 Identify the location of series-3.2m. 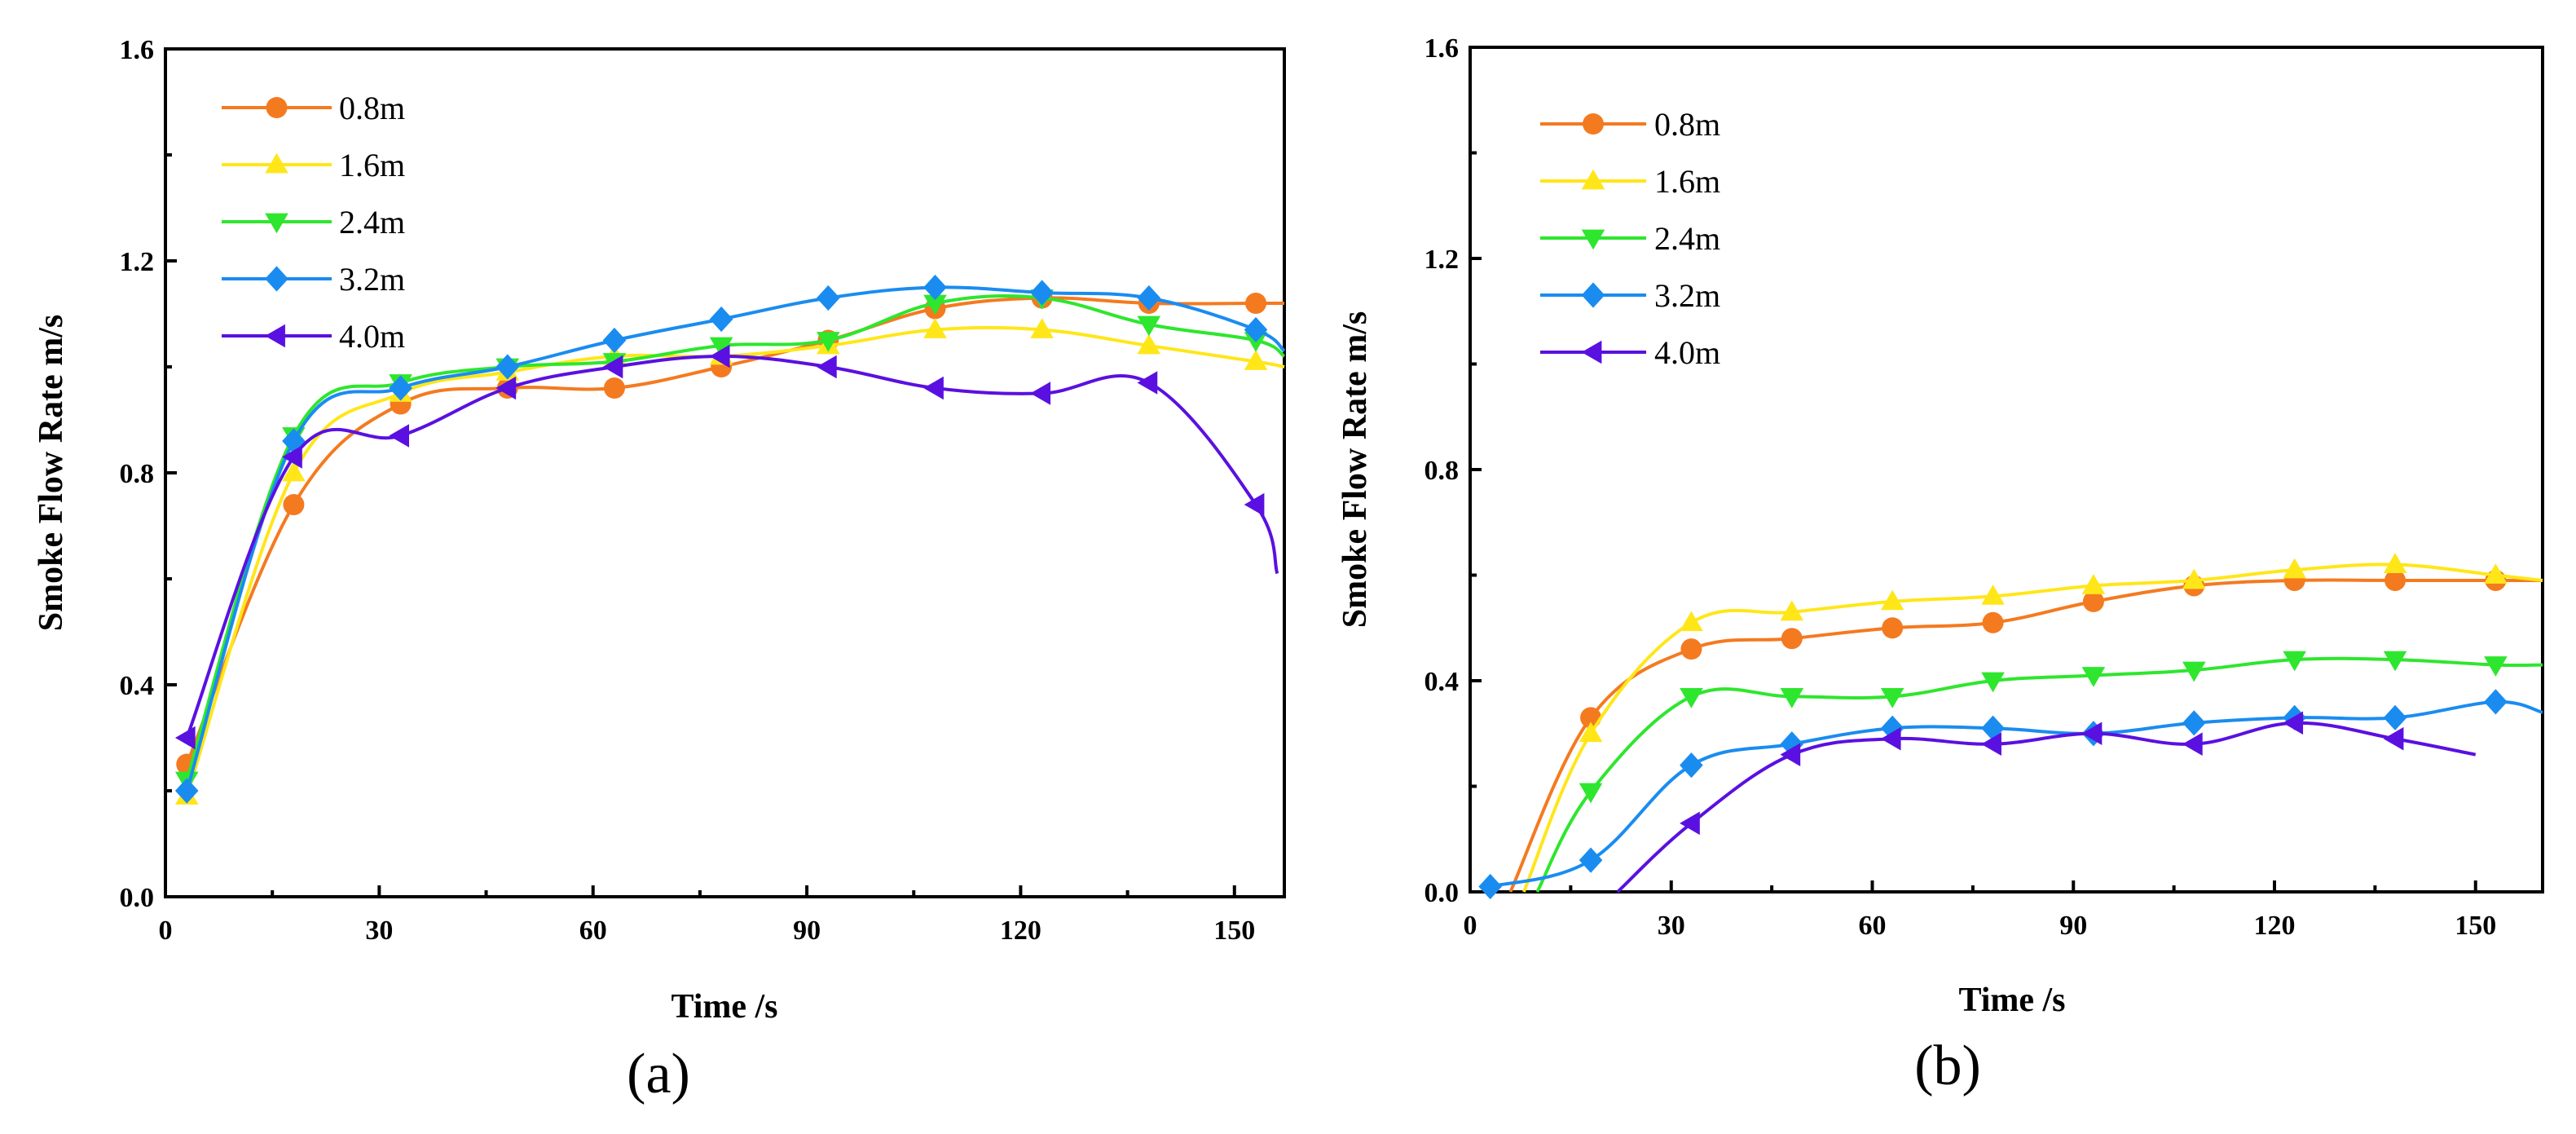
(2011, 794).